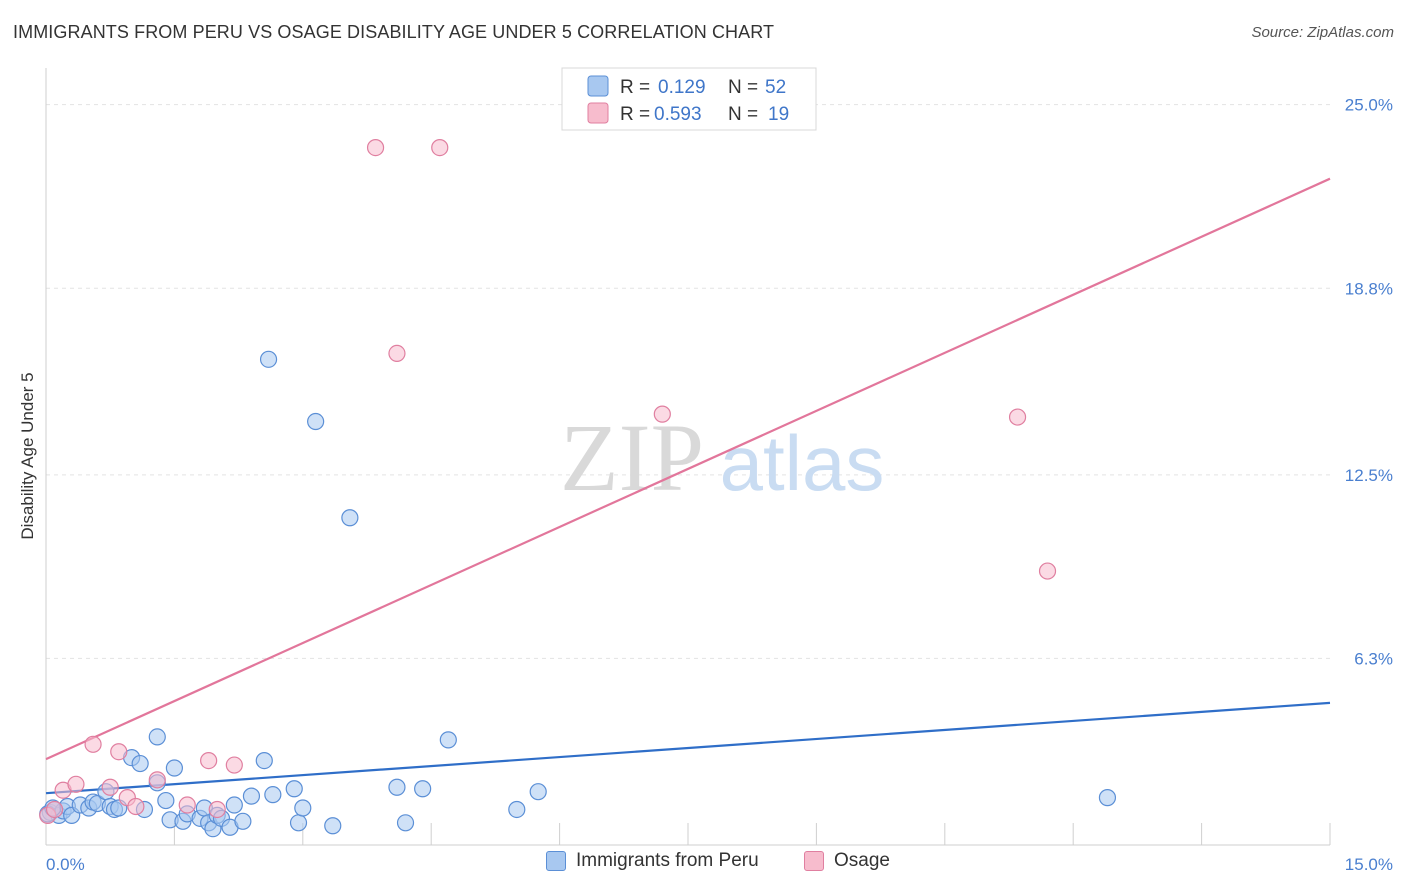 This screenshot has width=1406, height=892. What do you see at coordinates (682, 87) in the screenshot?
I see `stats-r-value-peru: 0.129` at bounding box center [682, 87].